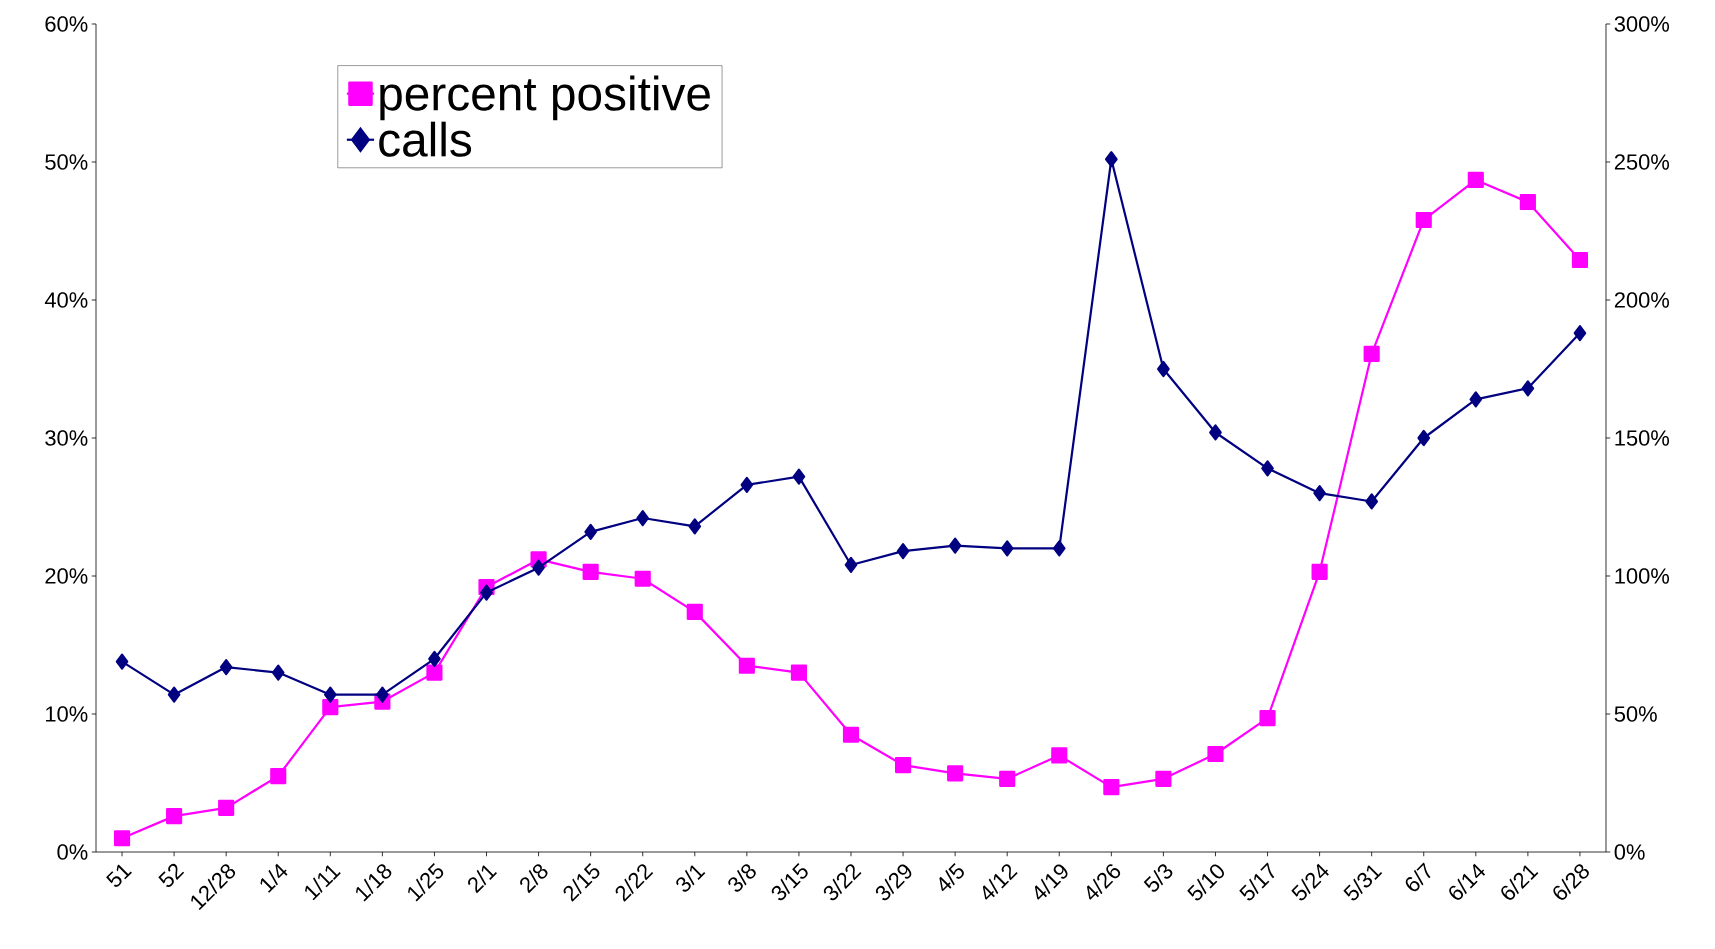 This screenshot has width=1715, height=949. I want to click on x-tick-label: 2/8, so click(534, 879).